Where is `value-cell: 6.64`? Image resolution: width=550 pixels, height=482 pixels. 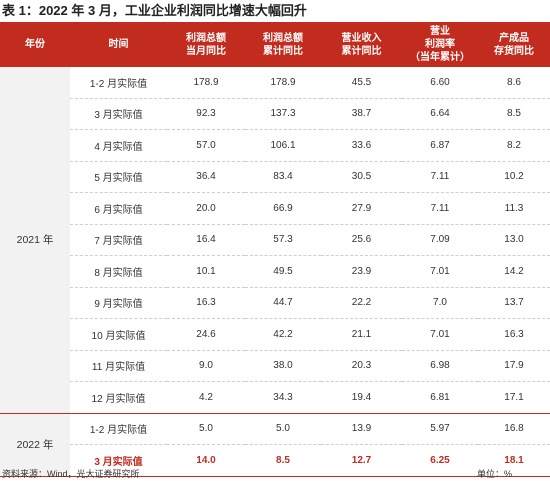 value-cell: 6.64 is located at coordinates (440, 114).